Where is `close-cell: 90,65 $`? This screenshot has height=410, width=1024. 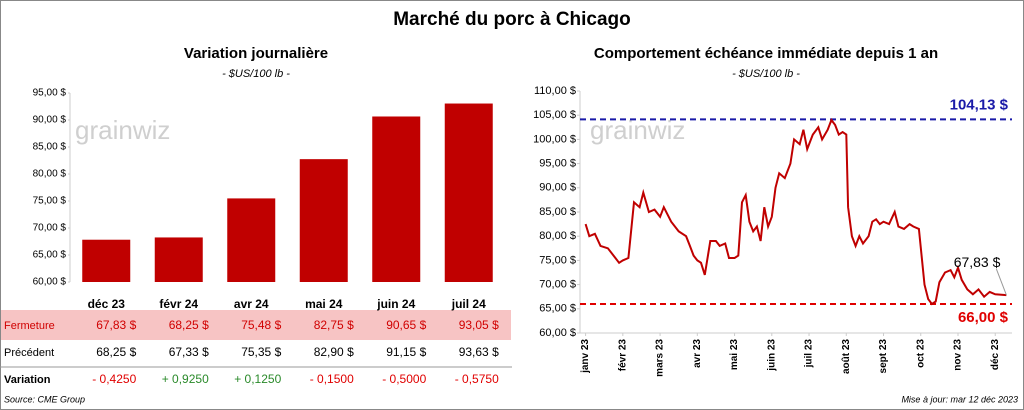 close-cell: 90,65 $ is located at coordinates (406, 325).